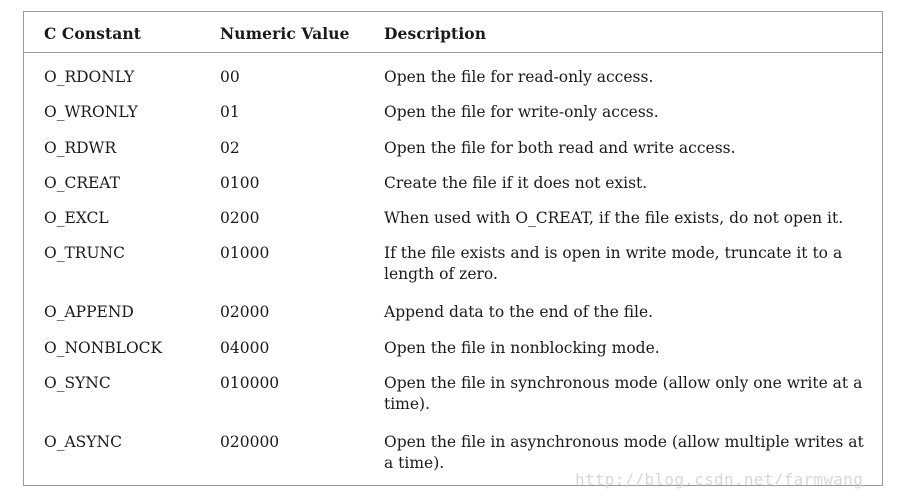 The width and height of the screenshot is (909, 504). I want to click on constant-cell: O_SYNC, so click(77, 383).